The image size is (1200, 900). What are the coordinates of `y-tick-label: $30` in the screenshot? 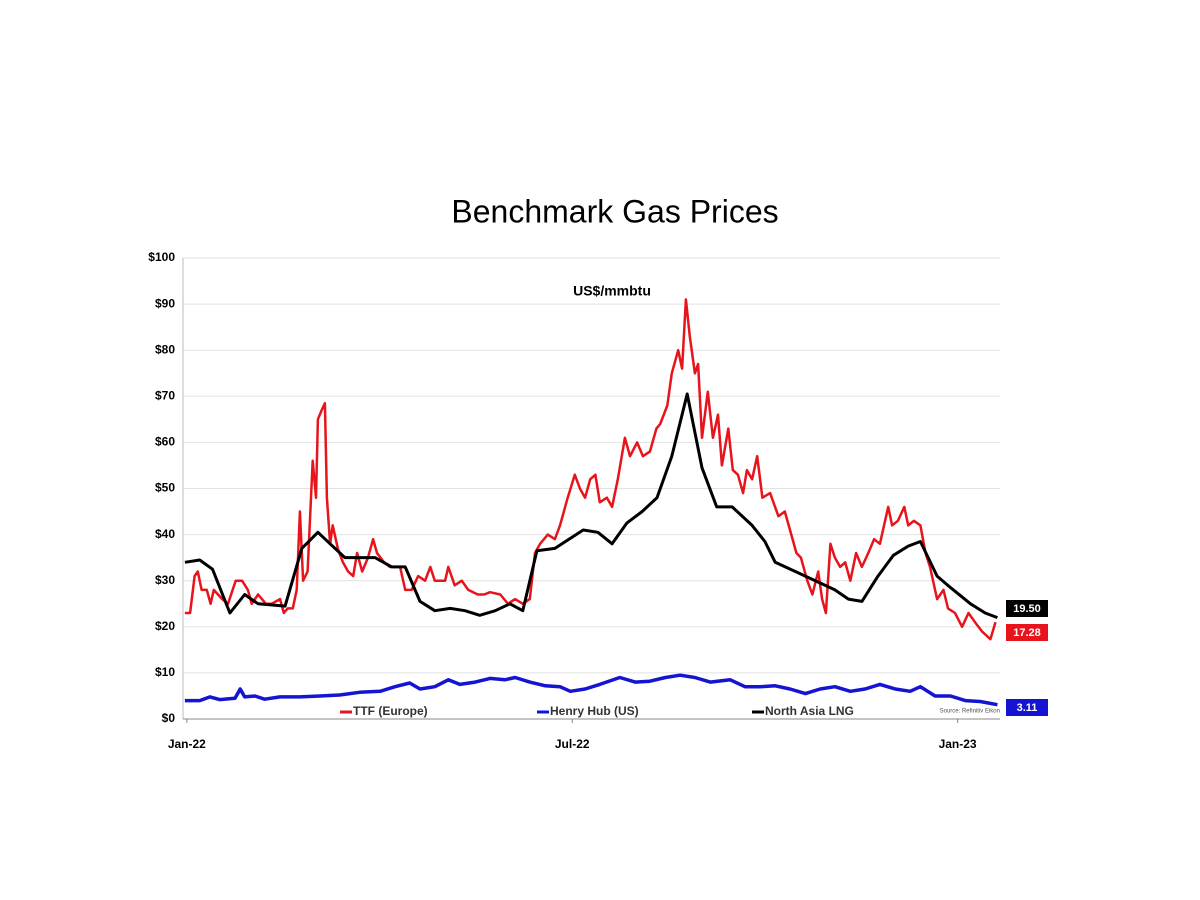 It's located at (165, 580).